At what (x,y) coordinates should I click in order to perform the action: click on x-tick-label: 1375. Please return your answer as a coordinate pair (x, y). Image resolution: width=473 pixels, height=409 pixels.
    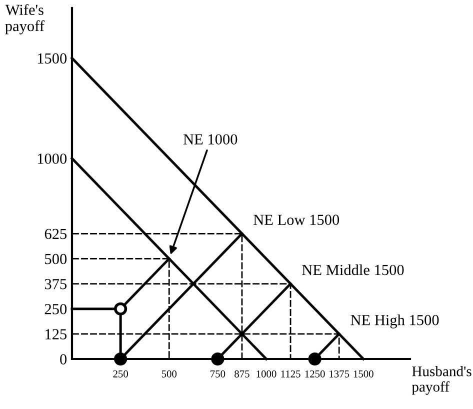
    Looking at the image, I should click on (340, 374).